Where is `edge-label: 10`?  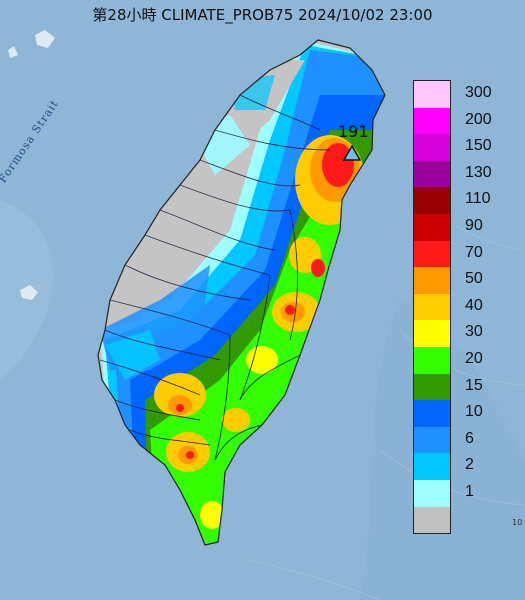 edge-label: 10 is located at coordinates (517, 522).